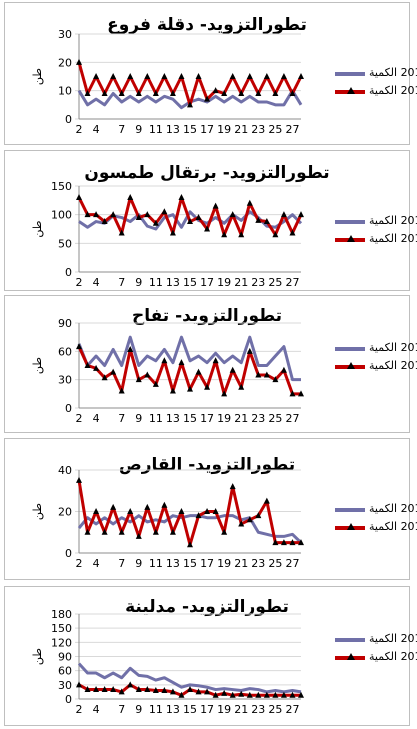  What do you see at coordinates (258, 418) in the screenshot?
I see `x-tick-label: 23` at bounding box center [258, 418].